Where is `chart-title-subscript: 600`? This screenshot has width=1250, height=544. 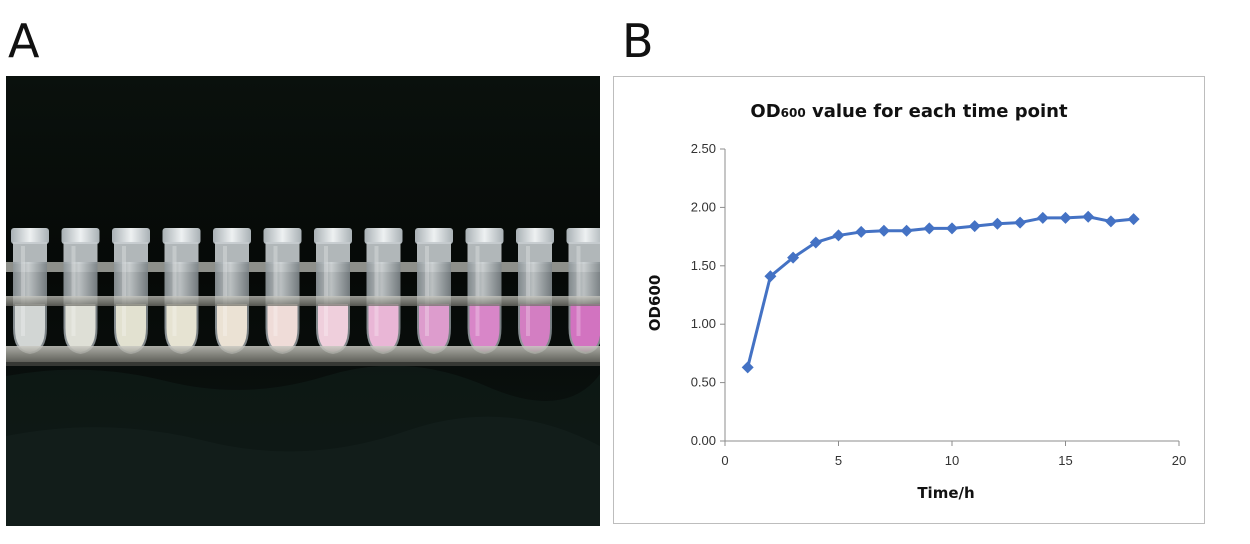
chart-title-subscript: 600 is located at coordinates (793, 113).